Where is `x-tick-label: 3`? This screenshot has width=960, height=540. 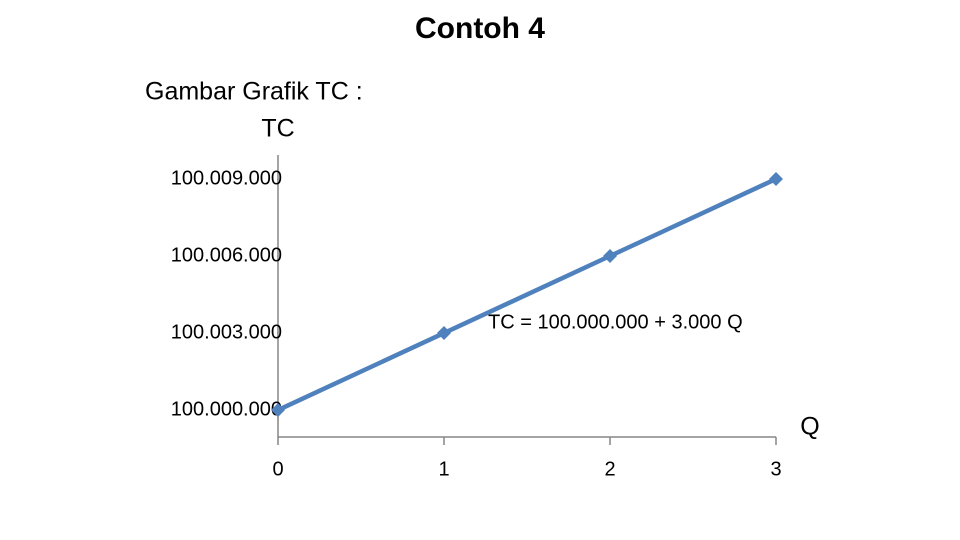 x-tick-label: 3 is located at coordinates (775, 469).